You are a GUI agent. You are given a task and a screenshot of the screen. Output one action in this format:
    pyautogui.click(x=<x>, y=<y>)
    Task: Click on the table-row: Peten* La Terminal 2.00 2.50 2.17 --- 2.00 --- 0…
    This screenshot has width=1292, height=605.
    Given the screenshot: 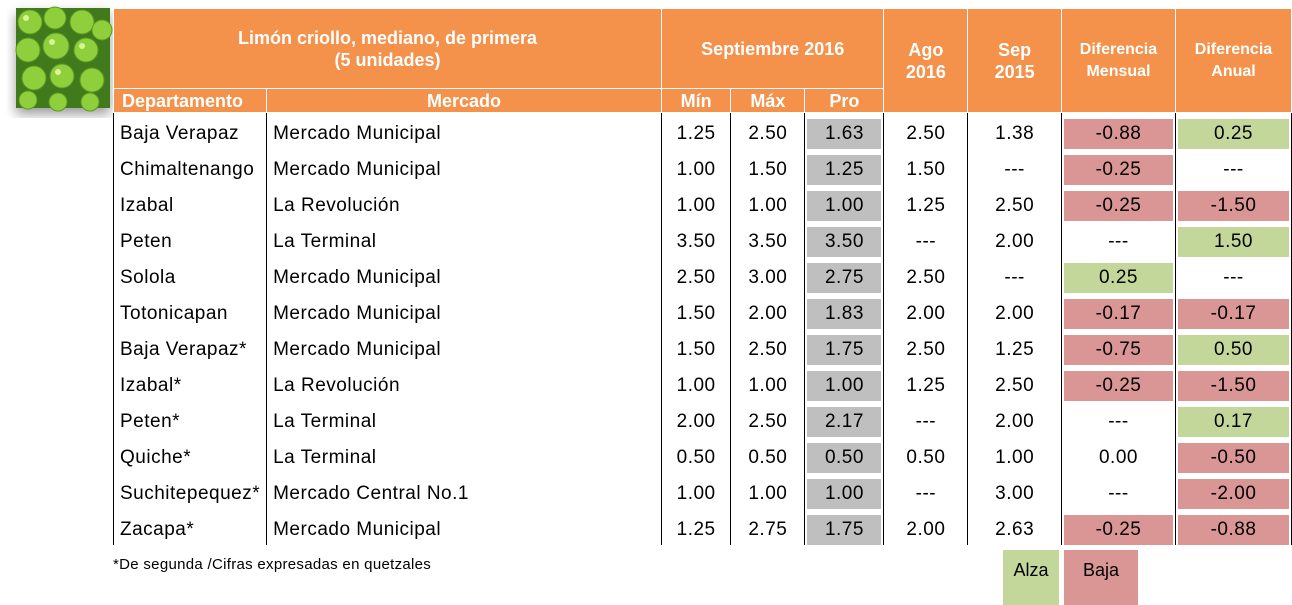 What is the action you would take?
    pyautogui.click(x=702, y=419)
    